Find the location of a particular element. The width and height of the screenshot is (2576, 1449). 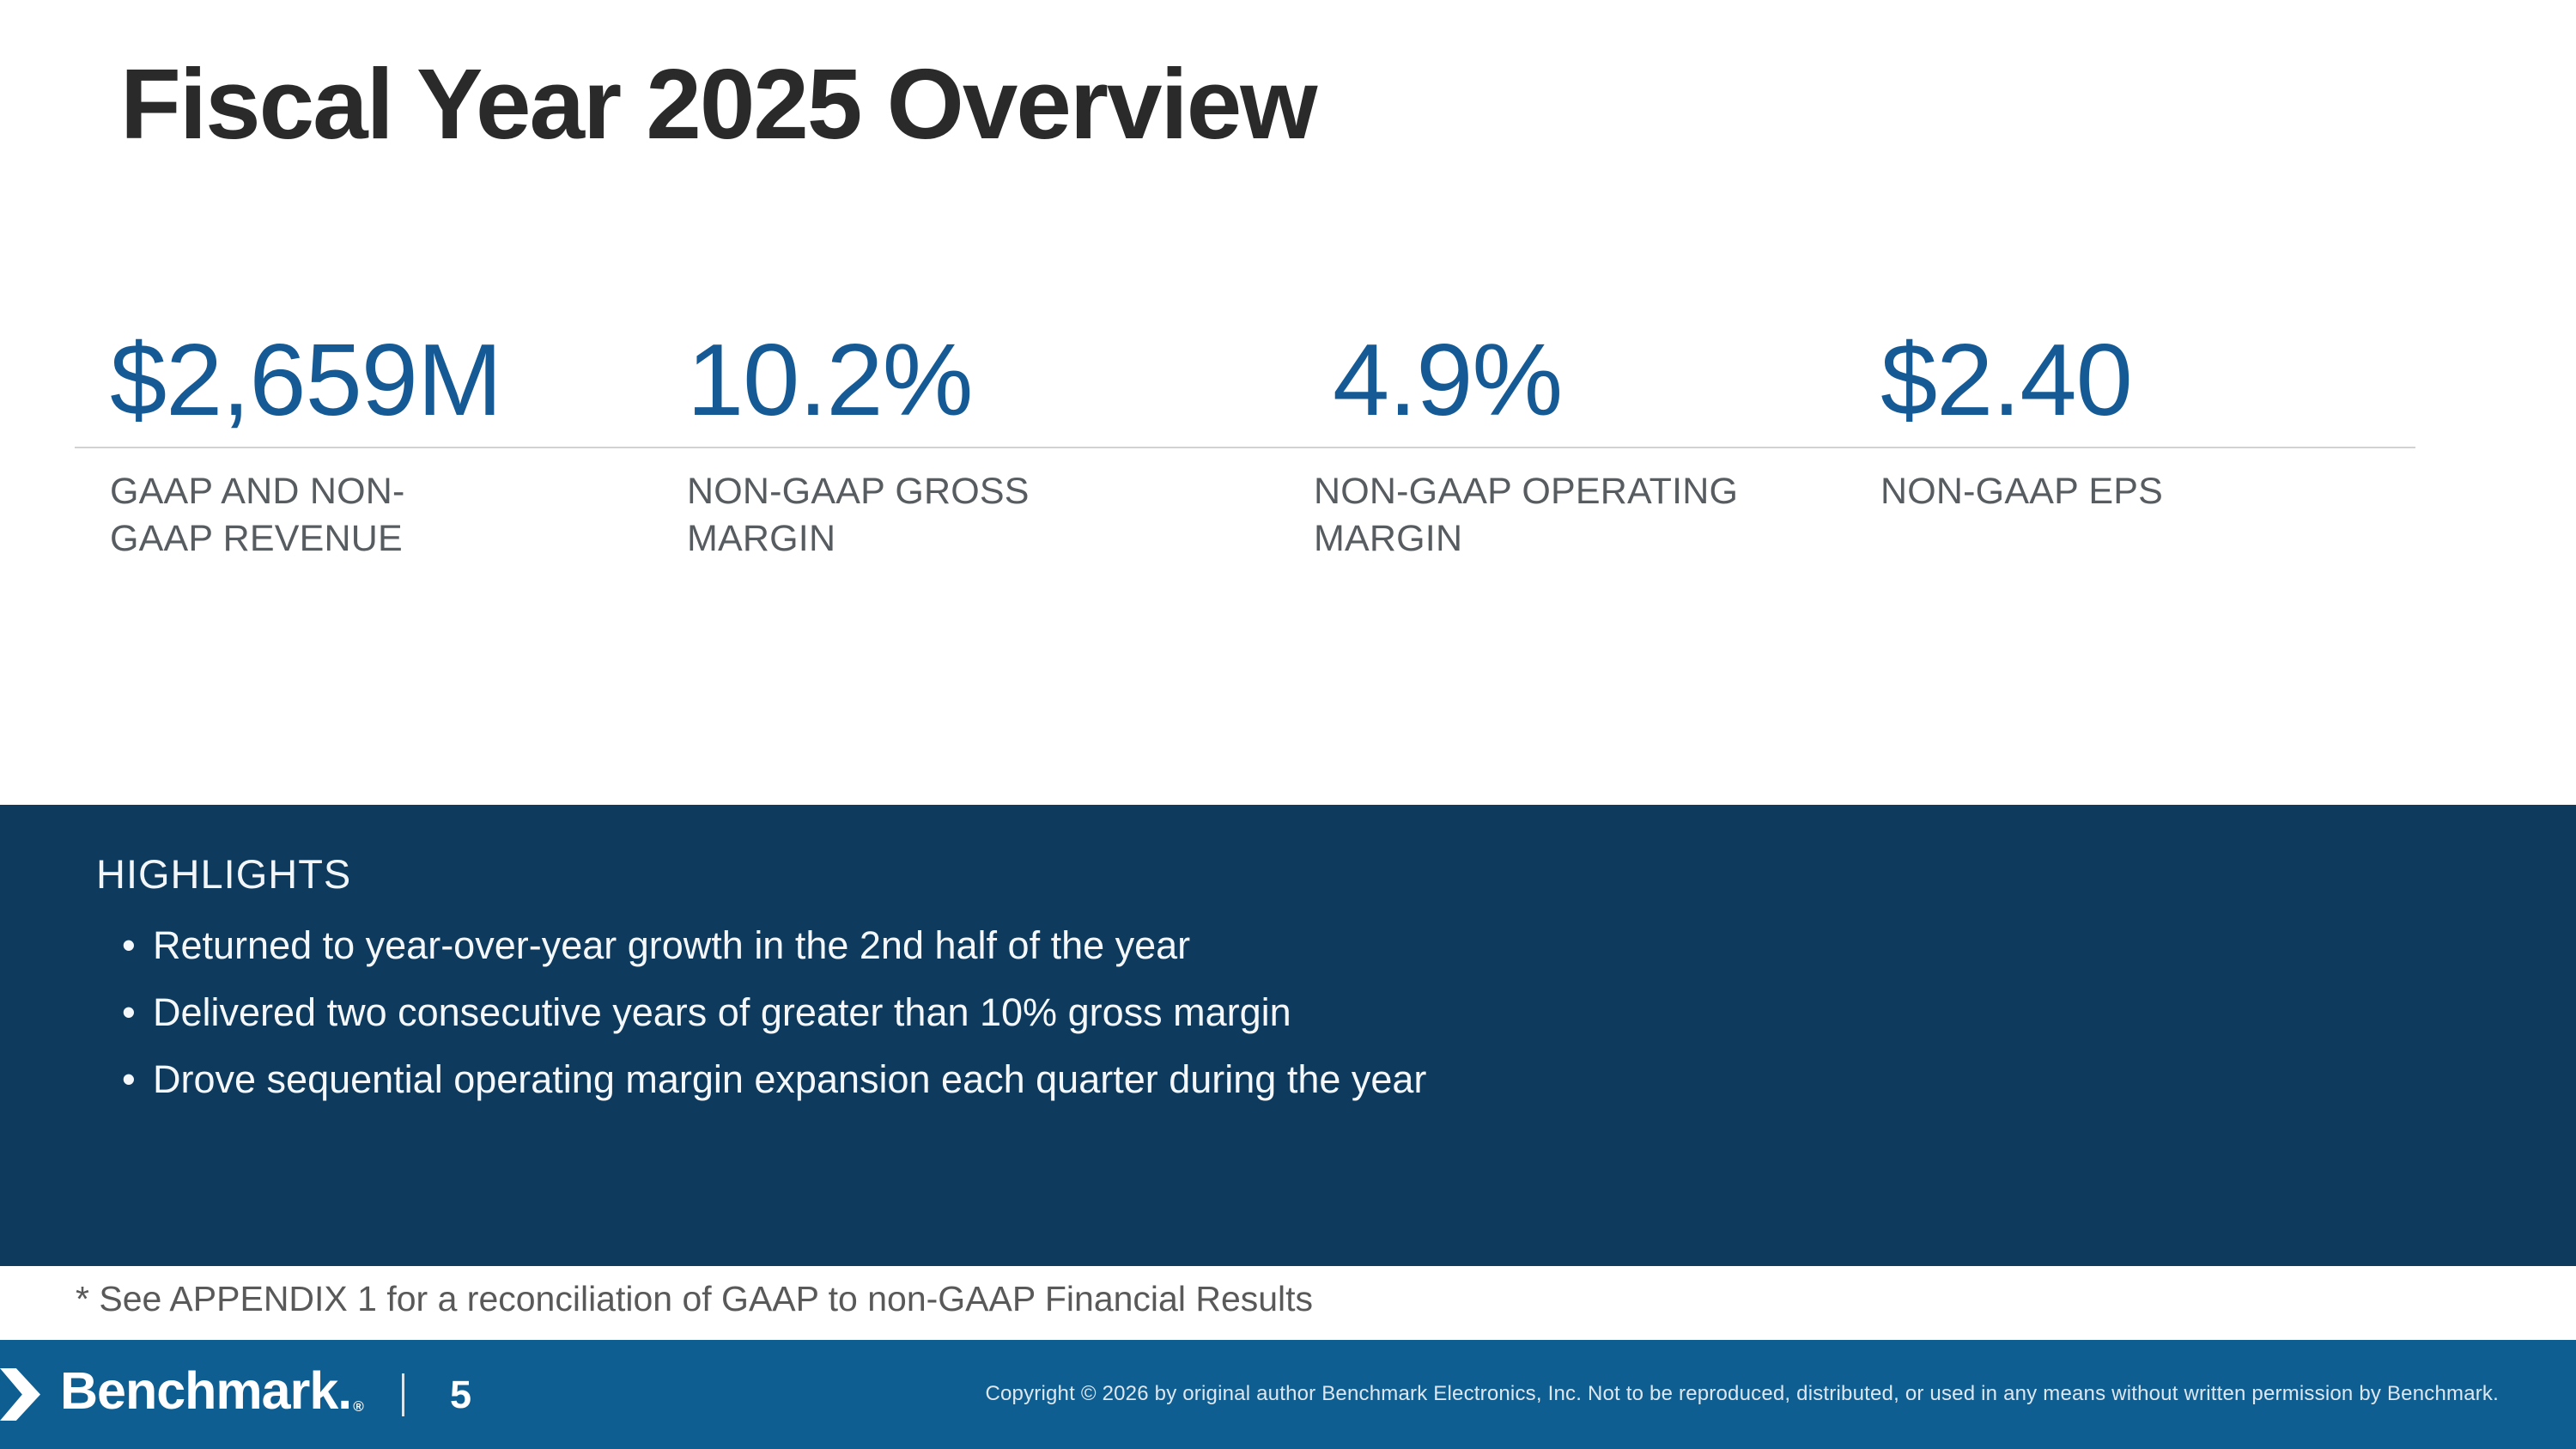

metric-revenue-value: $2,659M is located at coordinates (306, 380).